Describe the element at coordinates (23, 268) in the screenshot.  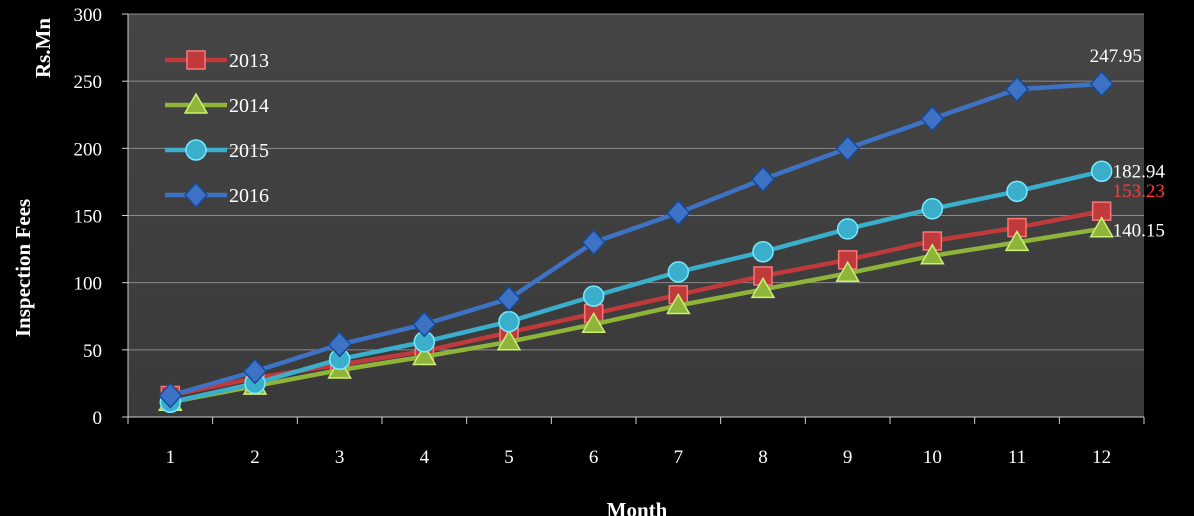
I see `y-axis-title: Inspection Fees` at that location.